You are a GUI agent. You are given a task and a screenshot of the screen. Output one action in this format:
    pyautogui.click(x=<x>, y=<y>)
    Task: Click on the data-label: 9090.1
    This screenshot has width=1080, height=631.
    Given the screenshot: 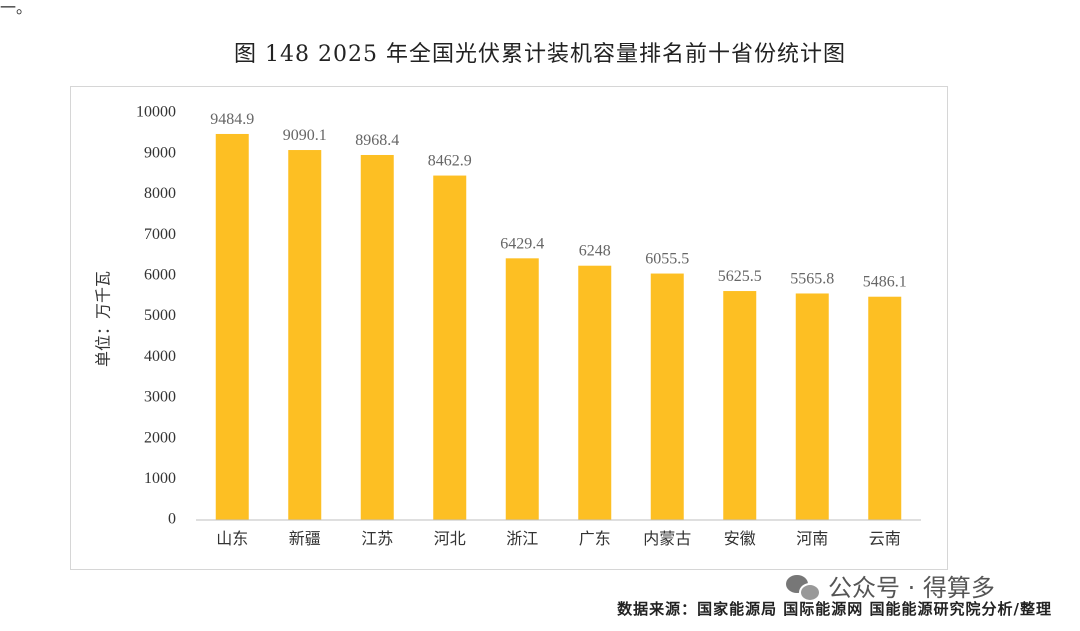 What is the action you would take?
    pyautogui.click(x=305, y=135)
    